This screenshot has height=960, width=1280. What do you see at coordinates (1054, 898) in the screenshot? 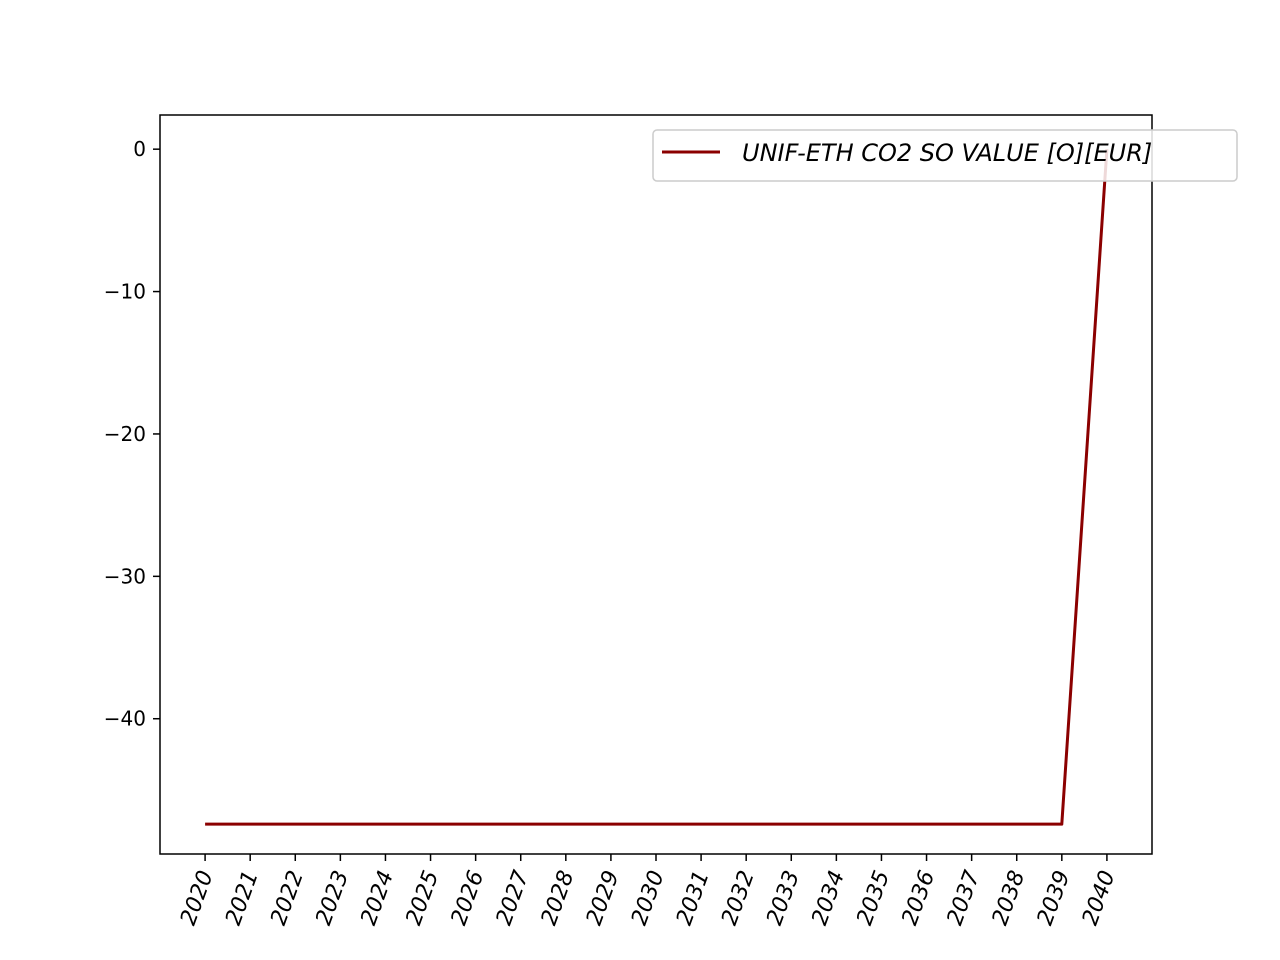
I see `x-tick-label: 2039` at bounding box center [1054, 898].